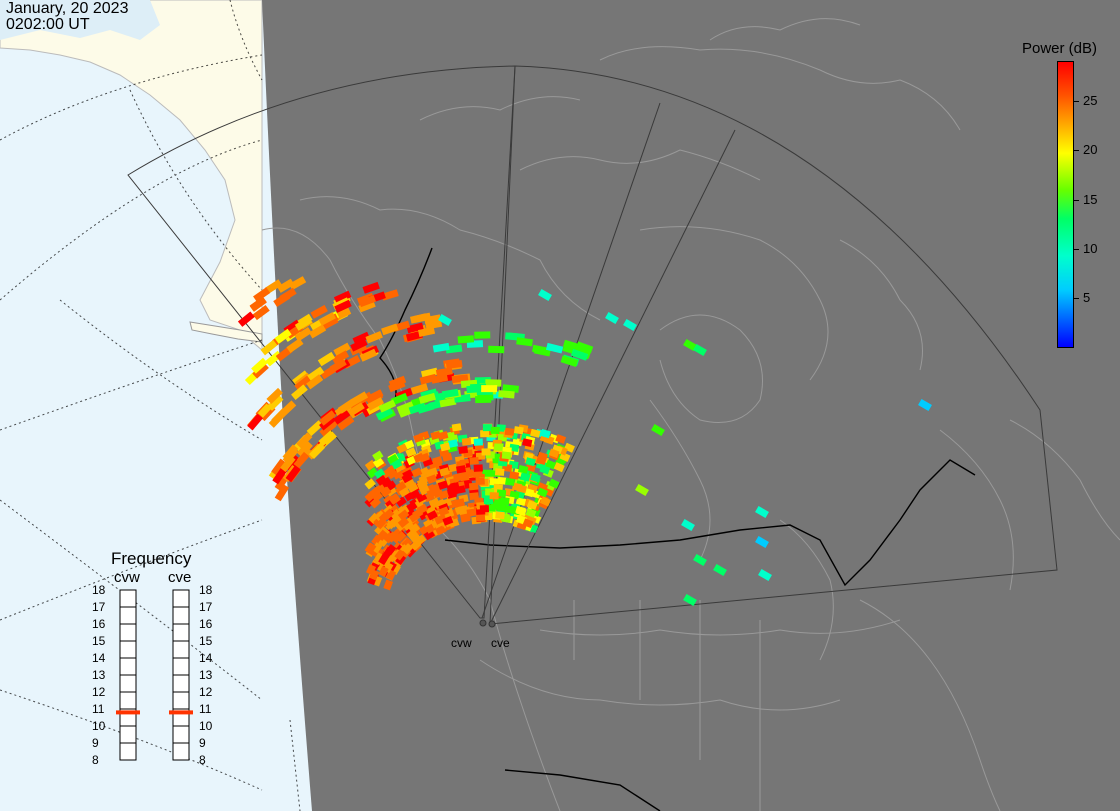 The image size is (1120, 811). What do you see at coordinates (206, 726) in the screenshot?
I see `frequency-label-right: 10` at bounding box center [206, 726].